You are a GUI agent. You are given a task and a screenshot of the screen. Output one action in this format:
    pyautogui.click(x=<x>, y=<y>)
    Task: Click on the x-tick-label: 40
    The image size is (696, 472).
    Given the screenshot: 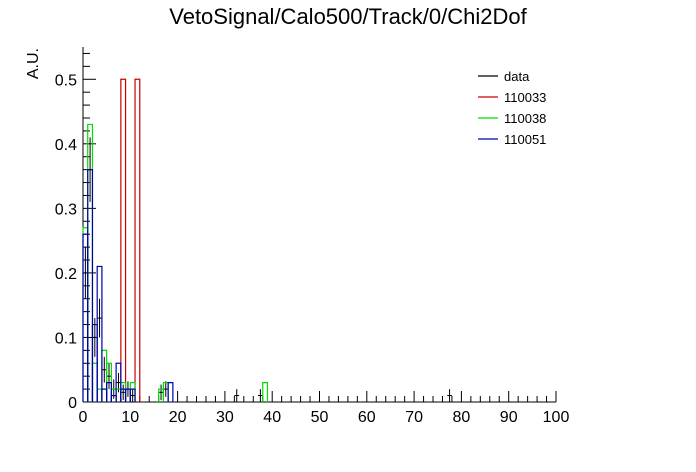 What is the action you would take?
    pyautogui.click(x=272, y=417)
    